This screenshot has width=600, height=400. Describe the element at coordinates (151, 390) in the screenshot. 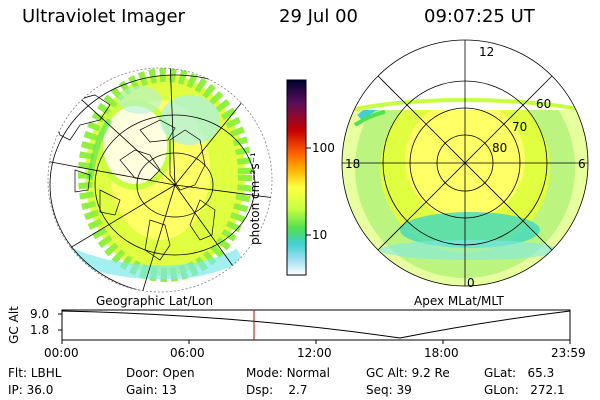

I see `info-gain: Gain: 13` at that location.